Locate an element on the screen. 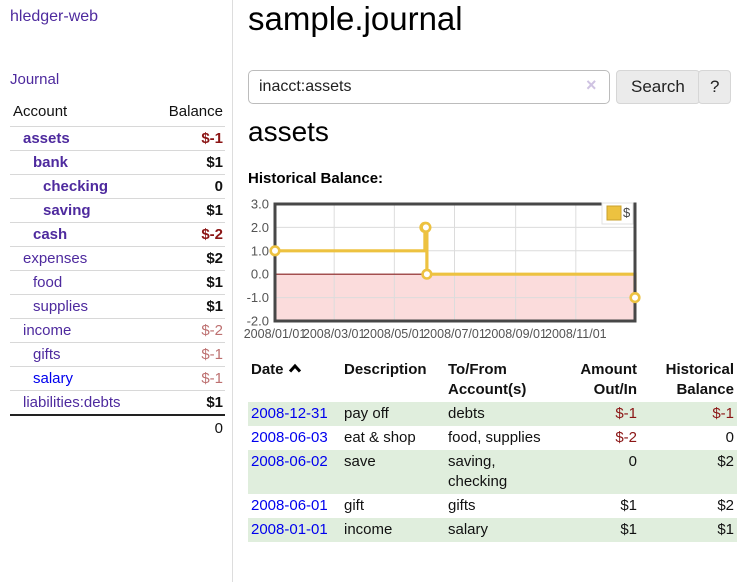  register-header-balance: Historical Balance is located at coordinates (699, 379).